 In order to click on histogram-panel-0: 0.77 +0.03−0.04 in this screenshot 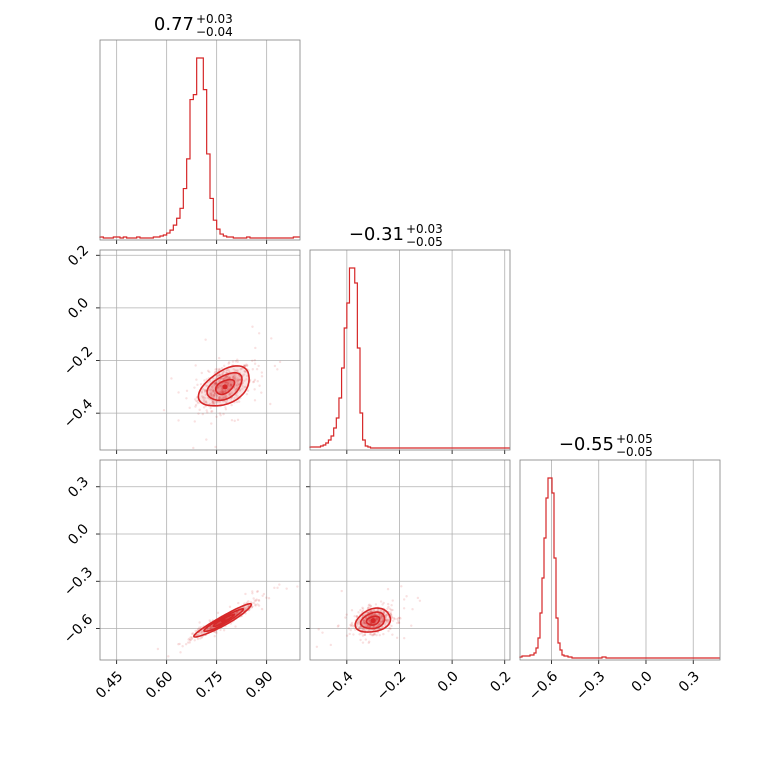, I will do `click(200, 128)`.